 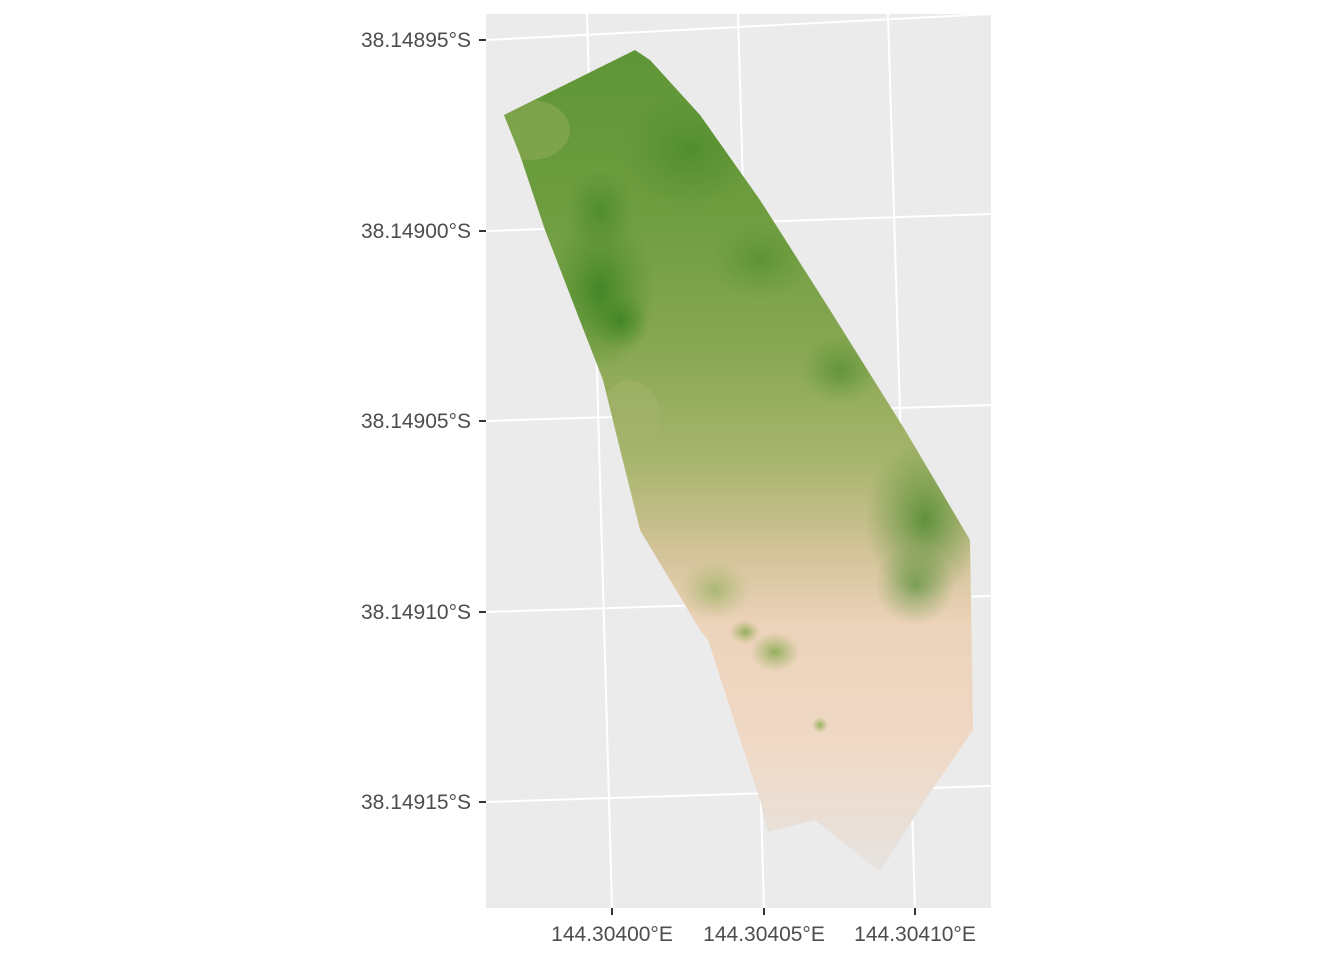 I want to click on y-tick-label: 38.14895°S, so click(x=416, y=40).